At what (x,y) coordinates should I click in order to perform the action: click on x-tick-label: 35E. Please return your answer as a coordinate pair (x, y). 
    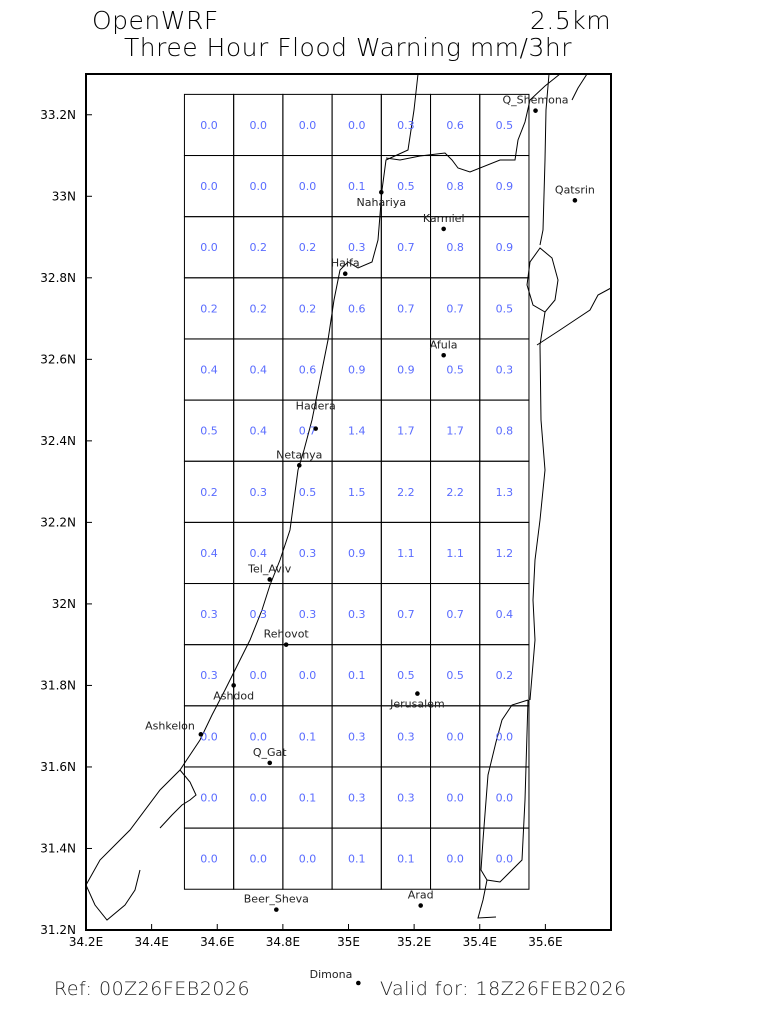
    Looking at the image, I should click on (348, 942).